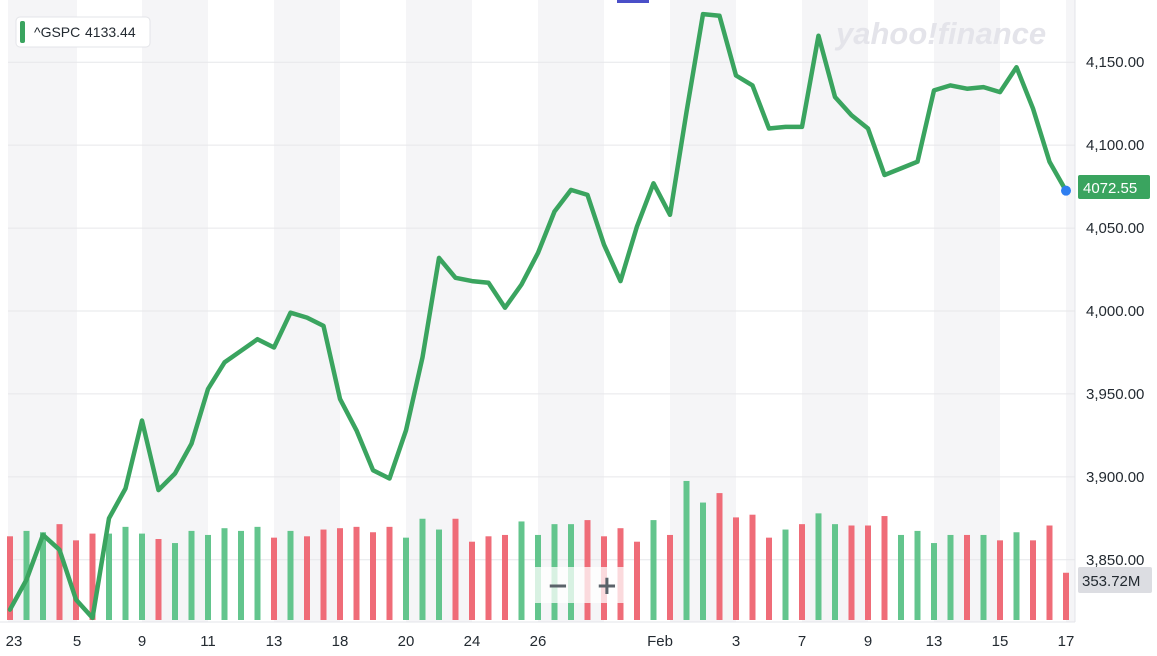 The width and height of the screenshot is (1157, 656). I want to click on volume-marker: 353.72M, so click(1115, 580).